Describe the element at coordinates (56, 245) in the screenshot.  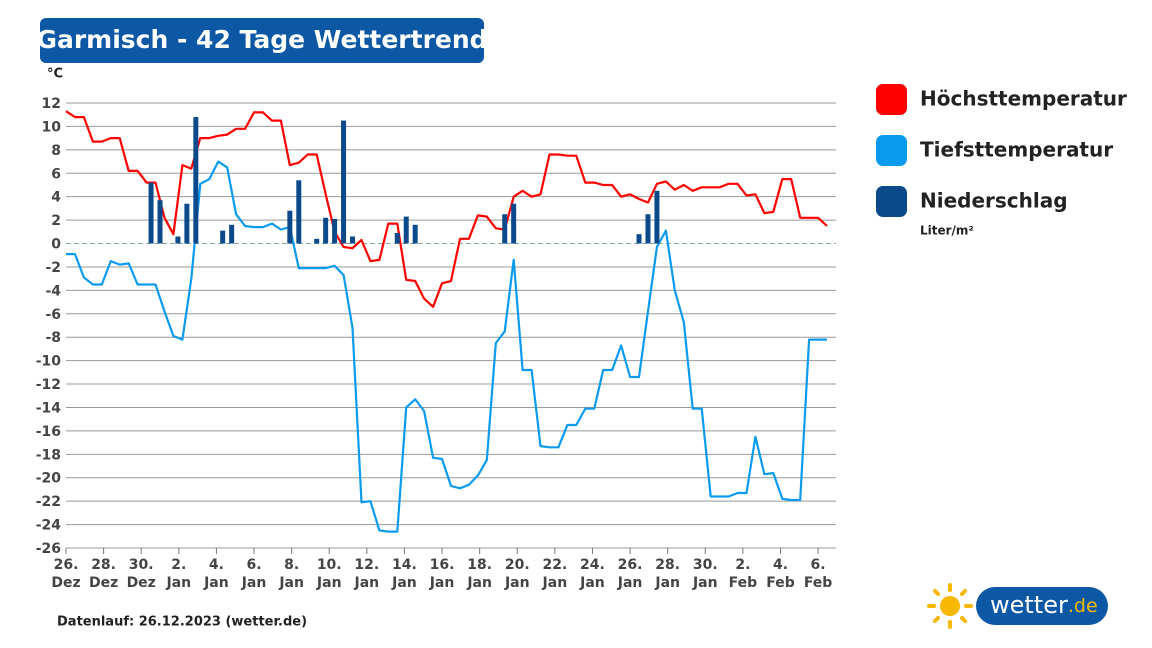
I see `y-tick-label: 0` at that location.